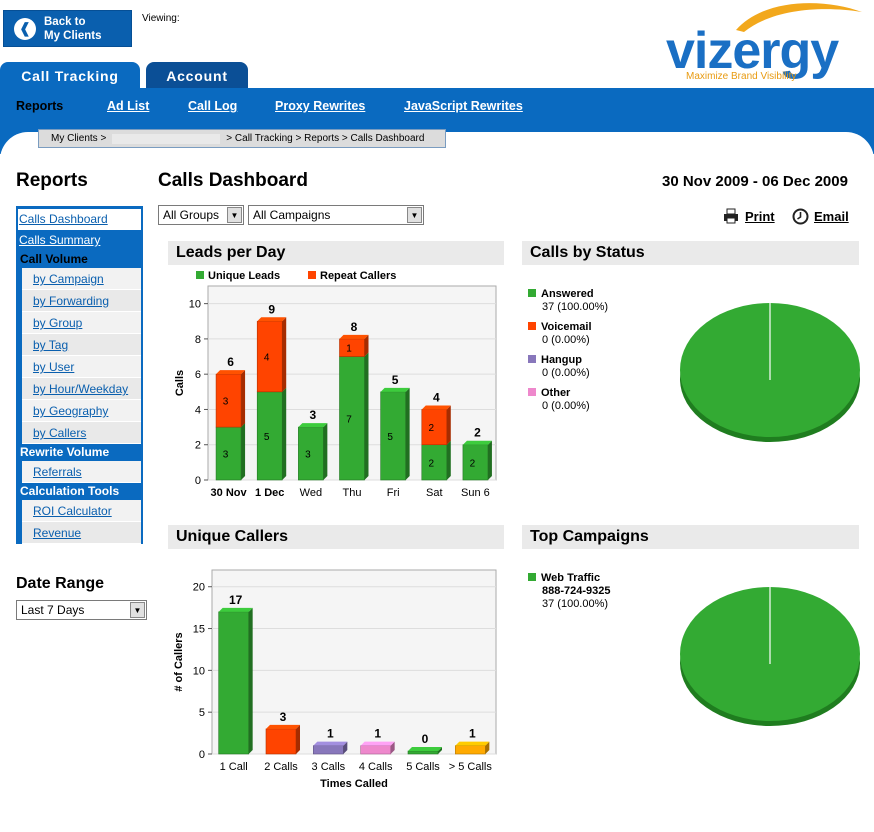 Image resolution: width=874 pixels, height=832 pixels. Describe the element at coordinates (198, 340) in the screenshot. I see `y-tick-label: 8` at that location.